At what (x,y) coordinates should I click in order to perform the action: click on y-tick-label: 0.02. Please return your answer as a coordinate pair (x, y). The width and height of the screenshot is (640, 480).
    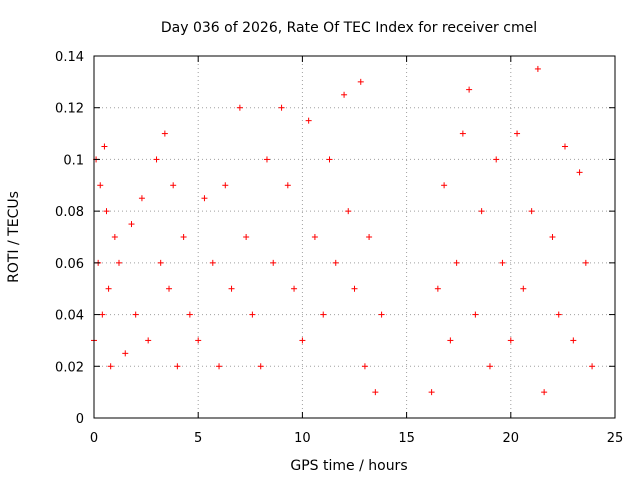
    Looking at the image, I should click on (69, 367).